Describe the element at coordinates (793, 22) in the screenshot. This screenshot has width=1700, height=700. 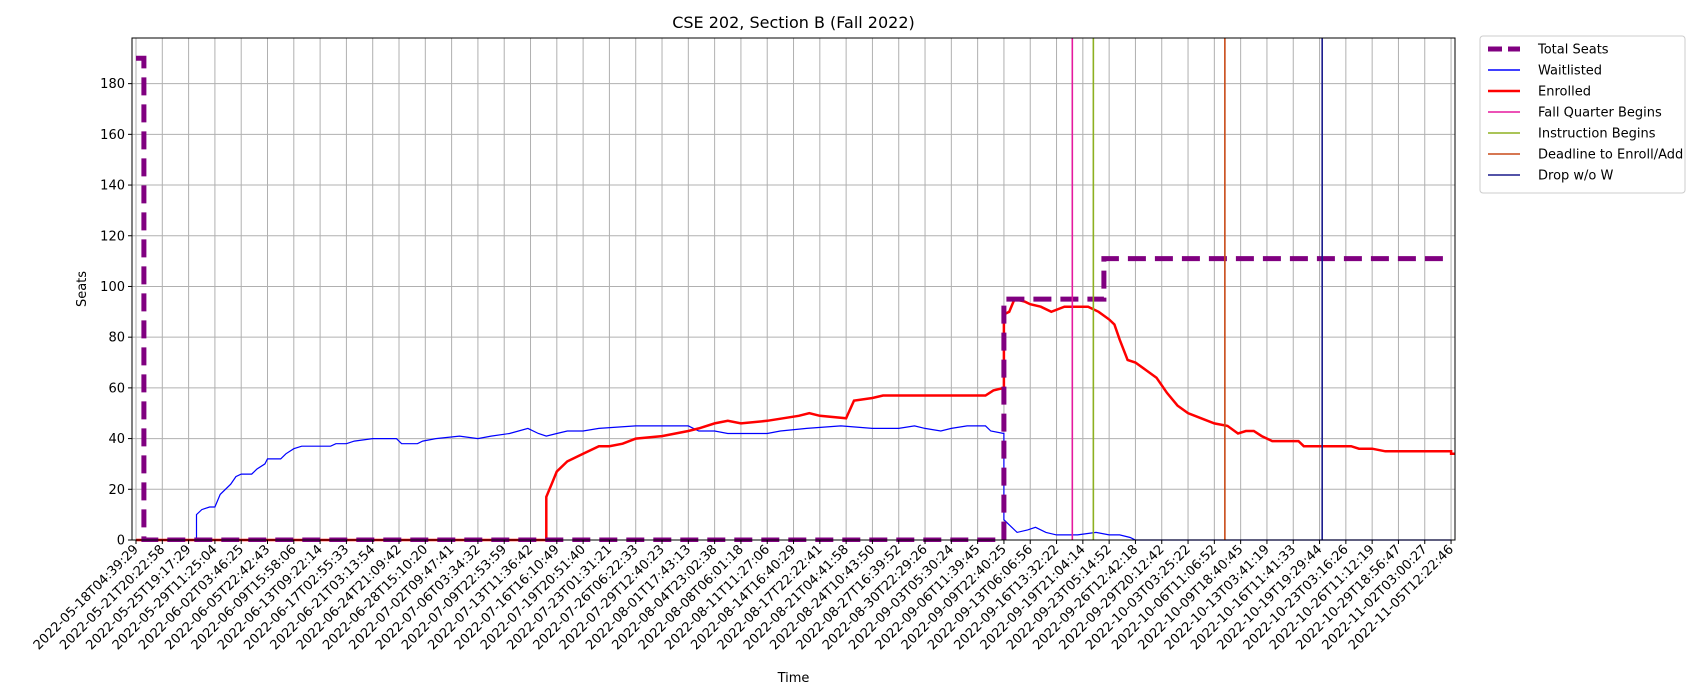
I see `chart-title: CSE 202, Section B (Fall 2022)` at that location.